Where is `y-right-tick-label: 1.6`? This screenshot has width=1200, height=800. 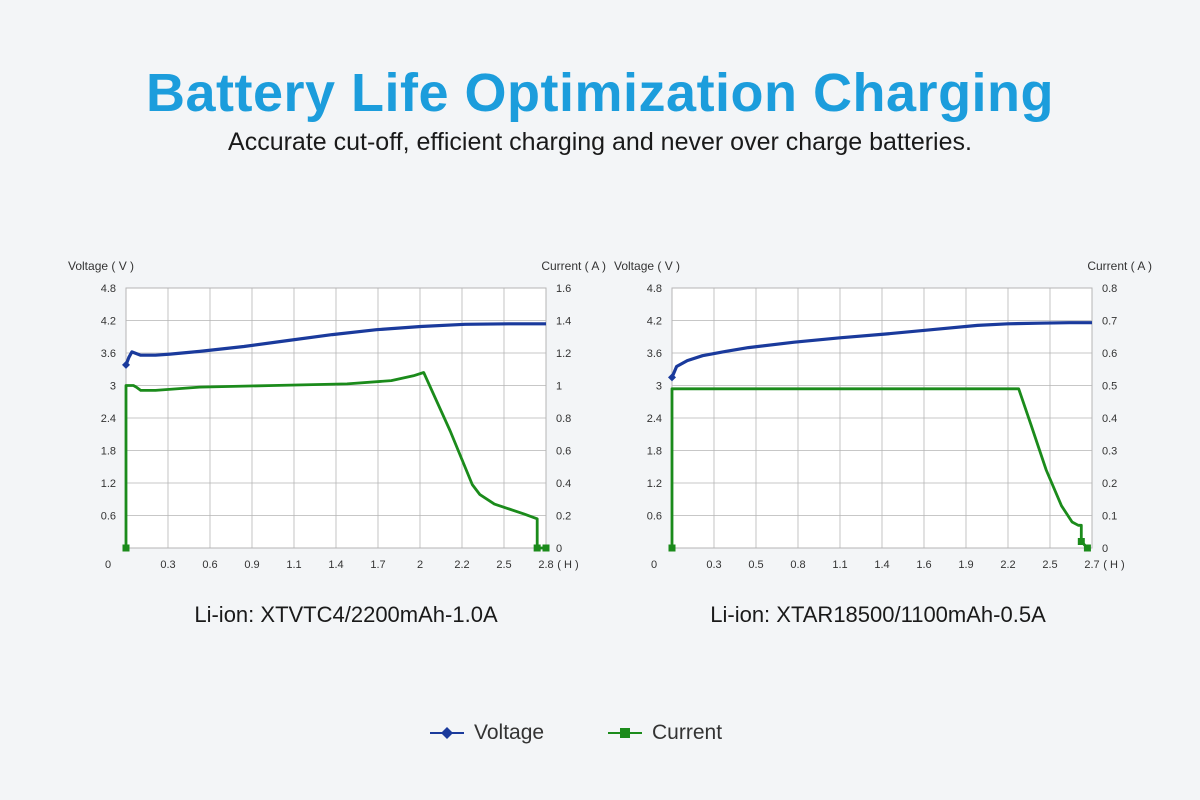
y-right-tick-label: 1.6 is located at coordinates (563, 289).